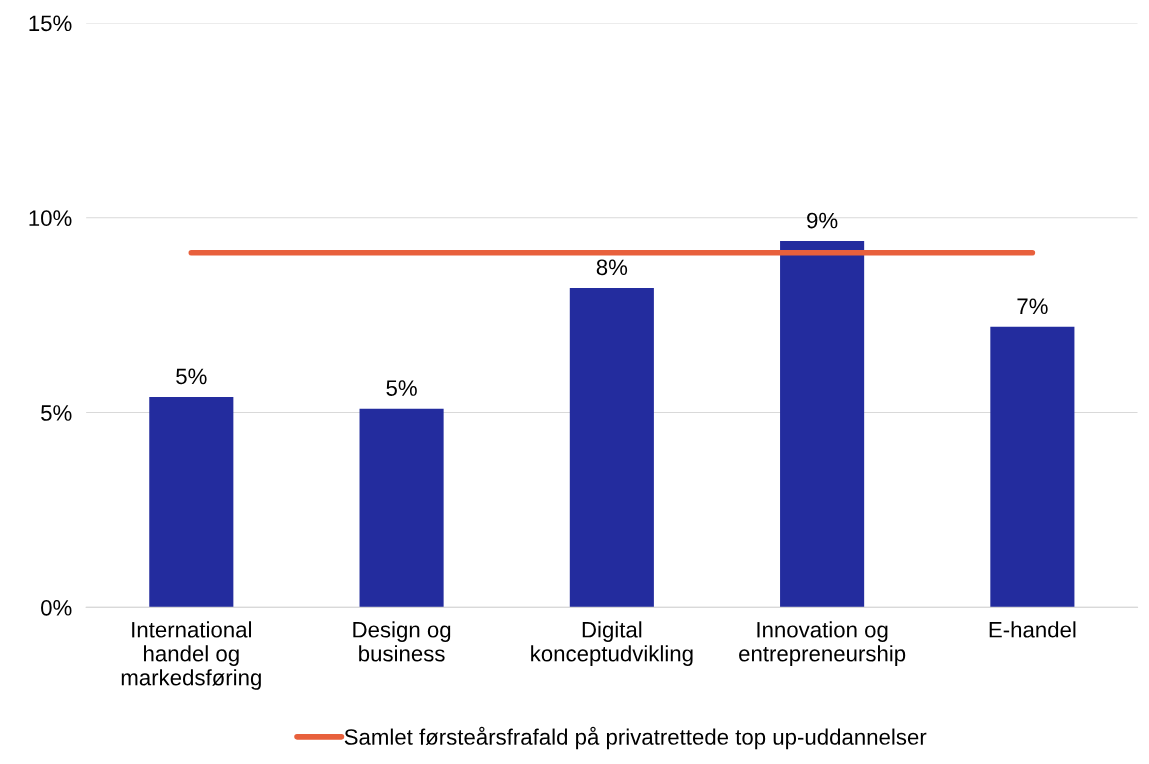 This screenshot has height=764, width=1149. I want to click on x-tick-label: International handel og markedsføring, so click(191, 655).